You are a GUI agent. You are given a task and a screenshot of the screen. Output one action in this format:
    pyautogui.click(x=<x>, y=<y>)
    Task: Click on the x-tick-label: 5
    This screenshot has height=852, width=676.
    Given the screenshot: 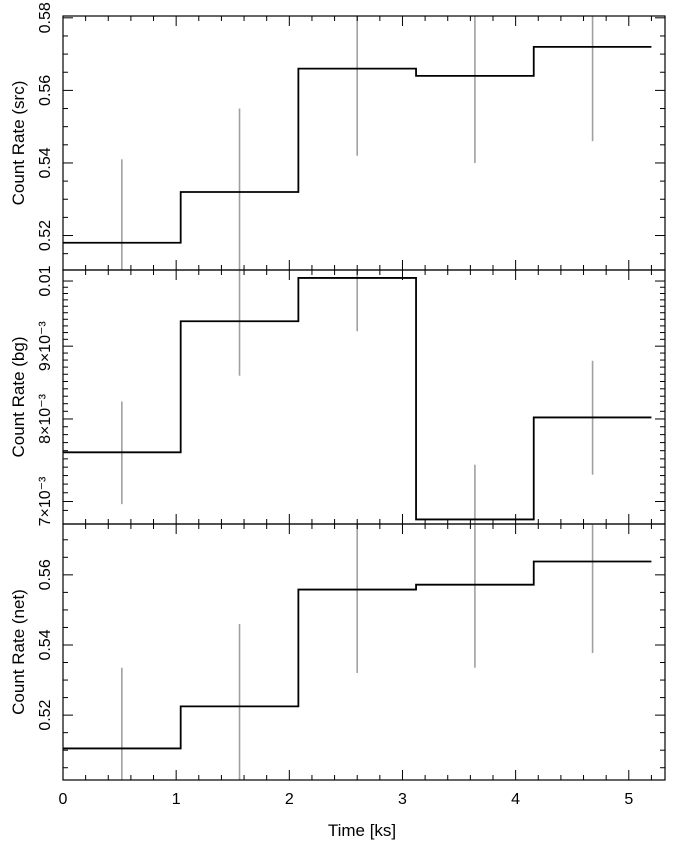 What is the action you would take?
    pyautogui.click(x=628, y=799)
    